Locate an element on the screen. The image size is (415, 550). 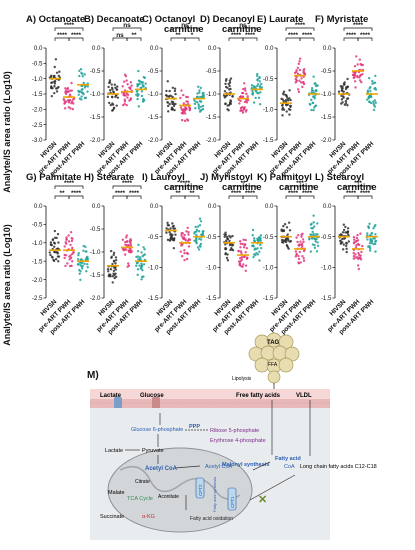
y-tick-label: -1.0 is located at coordinates (326, 94).